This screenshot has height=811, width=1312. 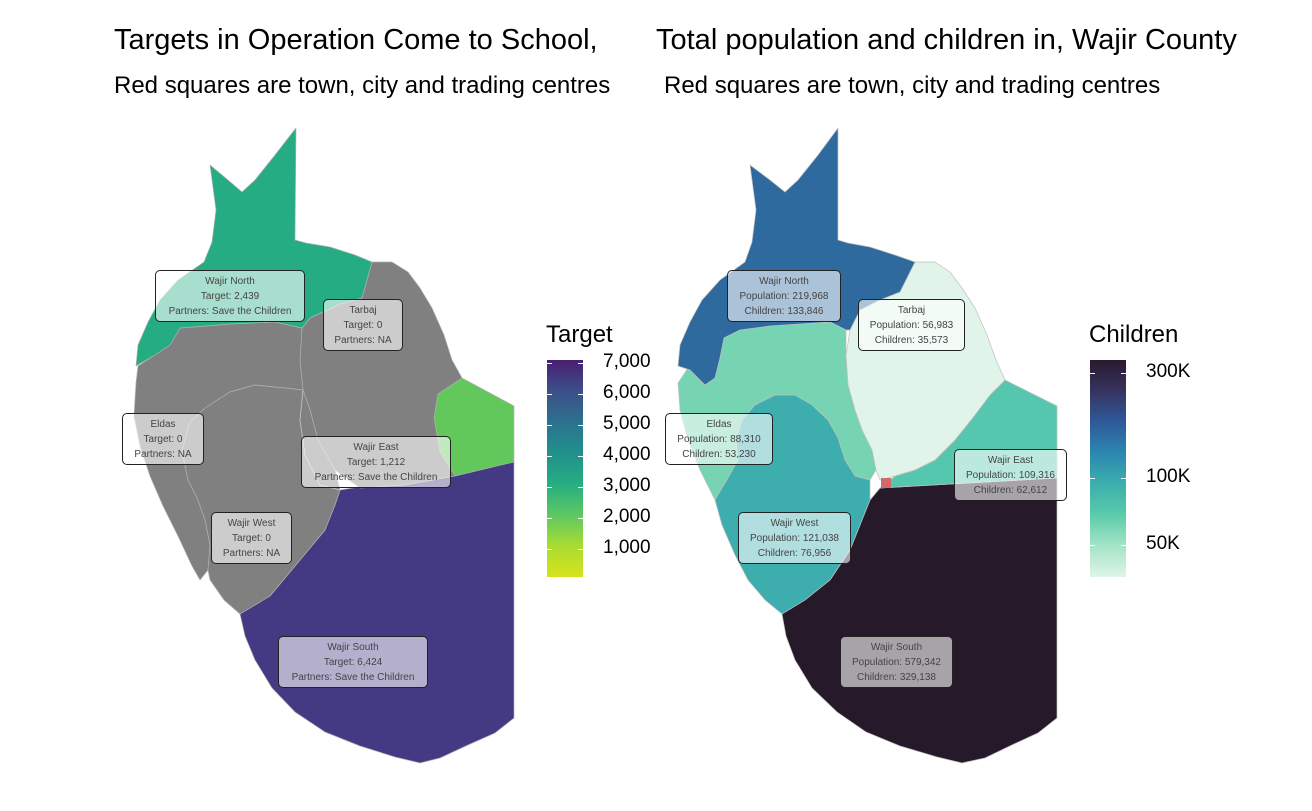 What do you see at coordinates (1168, 476) in the screenshot?
I see `children-tick-label: 100K` at bounding box center [1168, 476].